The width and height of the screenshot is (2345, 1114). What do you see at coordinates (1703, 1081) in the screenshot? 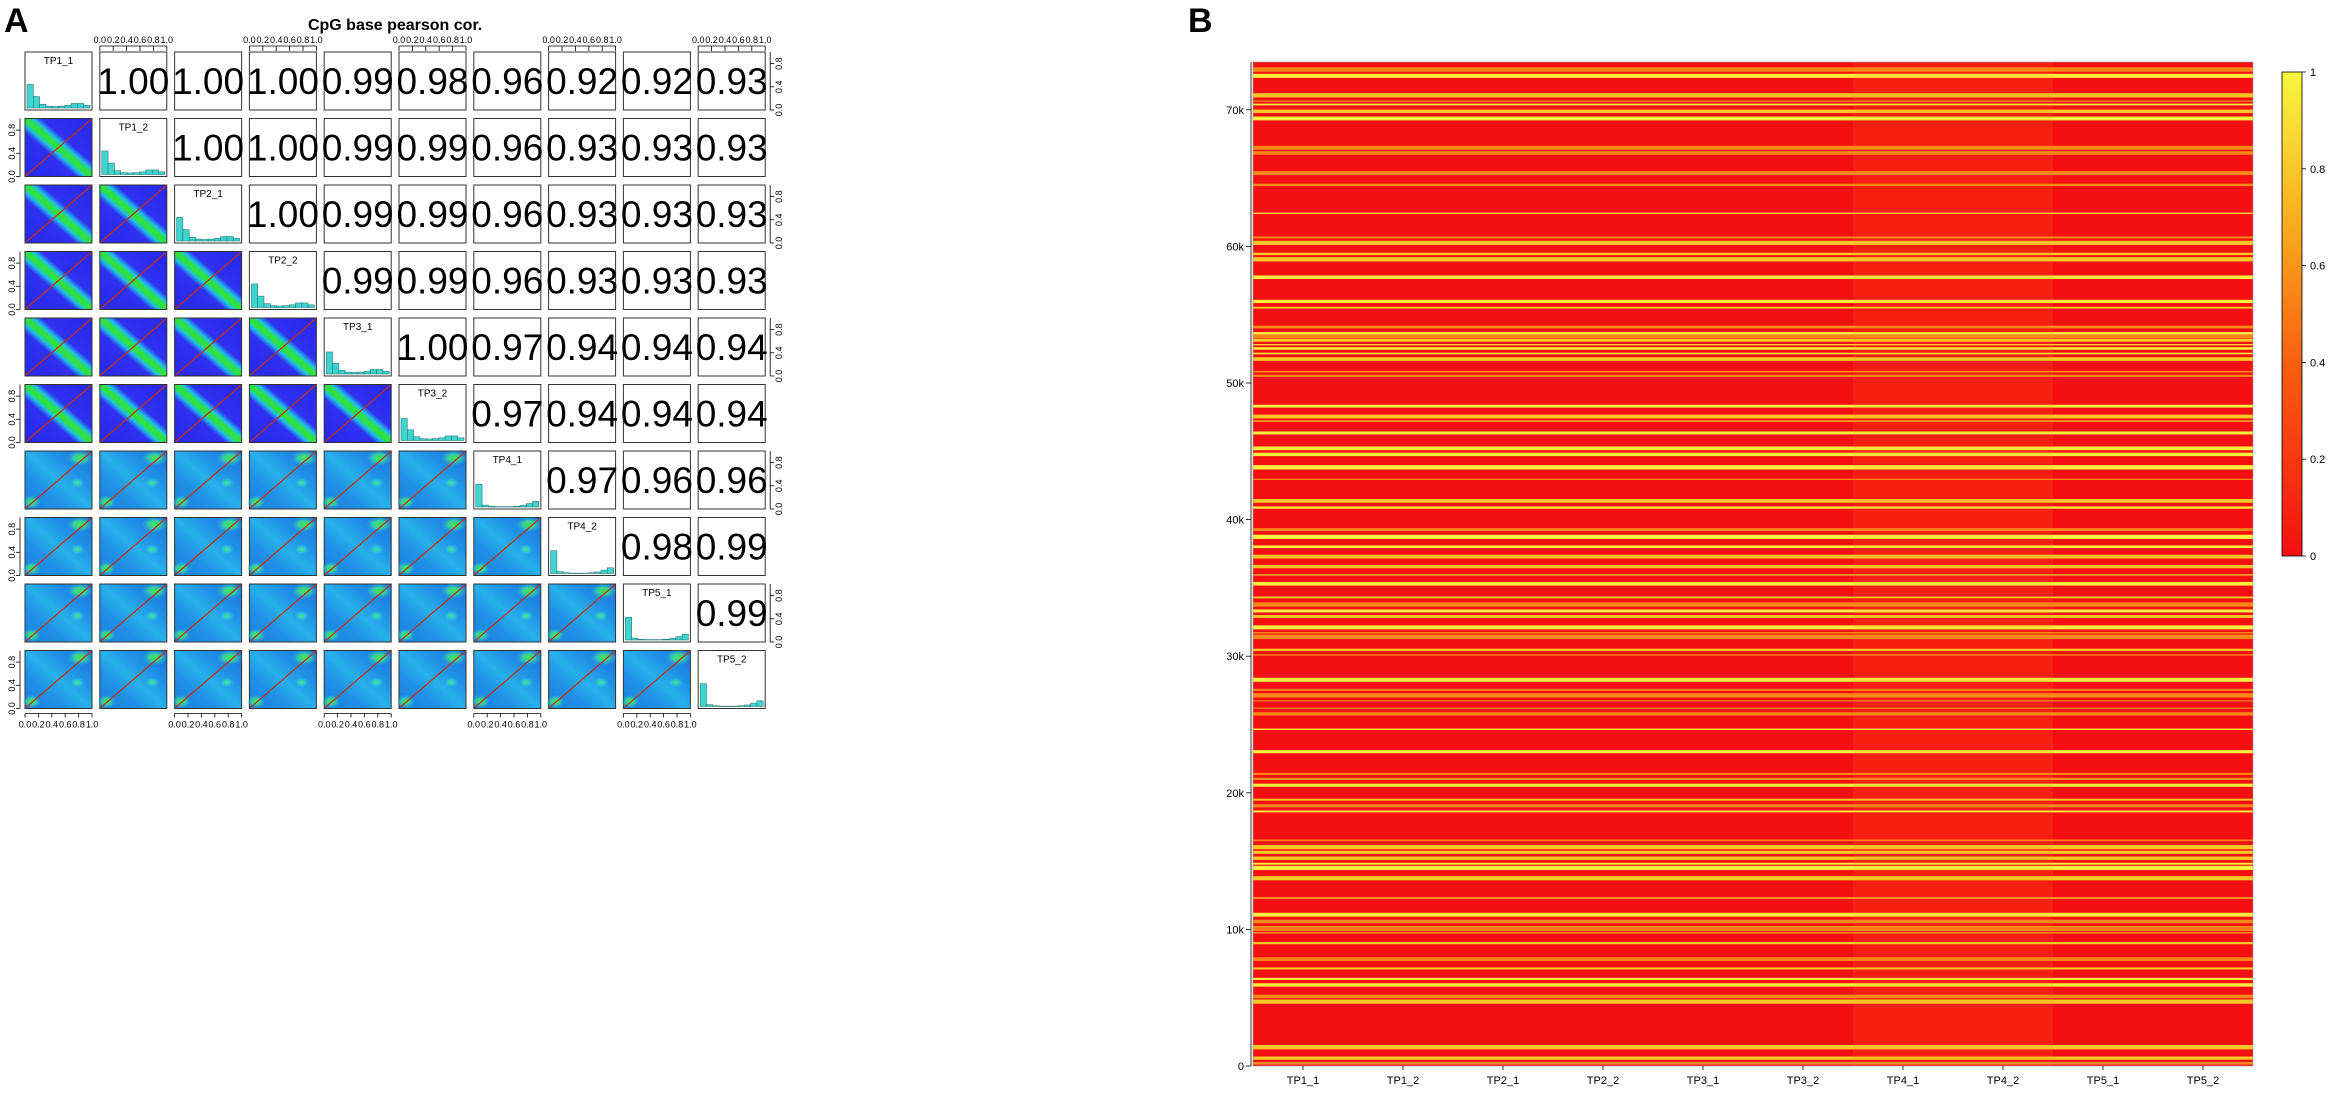
I see `heatmap-x-label-TP3_1: TP3_1` at bounding box center [1703, 1081].